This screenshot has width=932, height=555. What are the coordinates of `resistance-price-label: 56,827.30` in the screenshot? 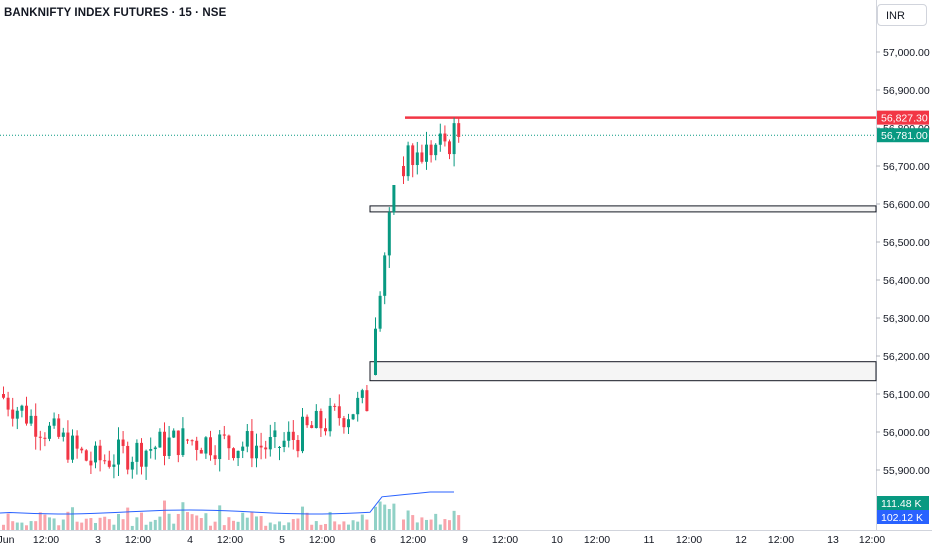 It's located at (904, 119).